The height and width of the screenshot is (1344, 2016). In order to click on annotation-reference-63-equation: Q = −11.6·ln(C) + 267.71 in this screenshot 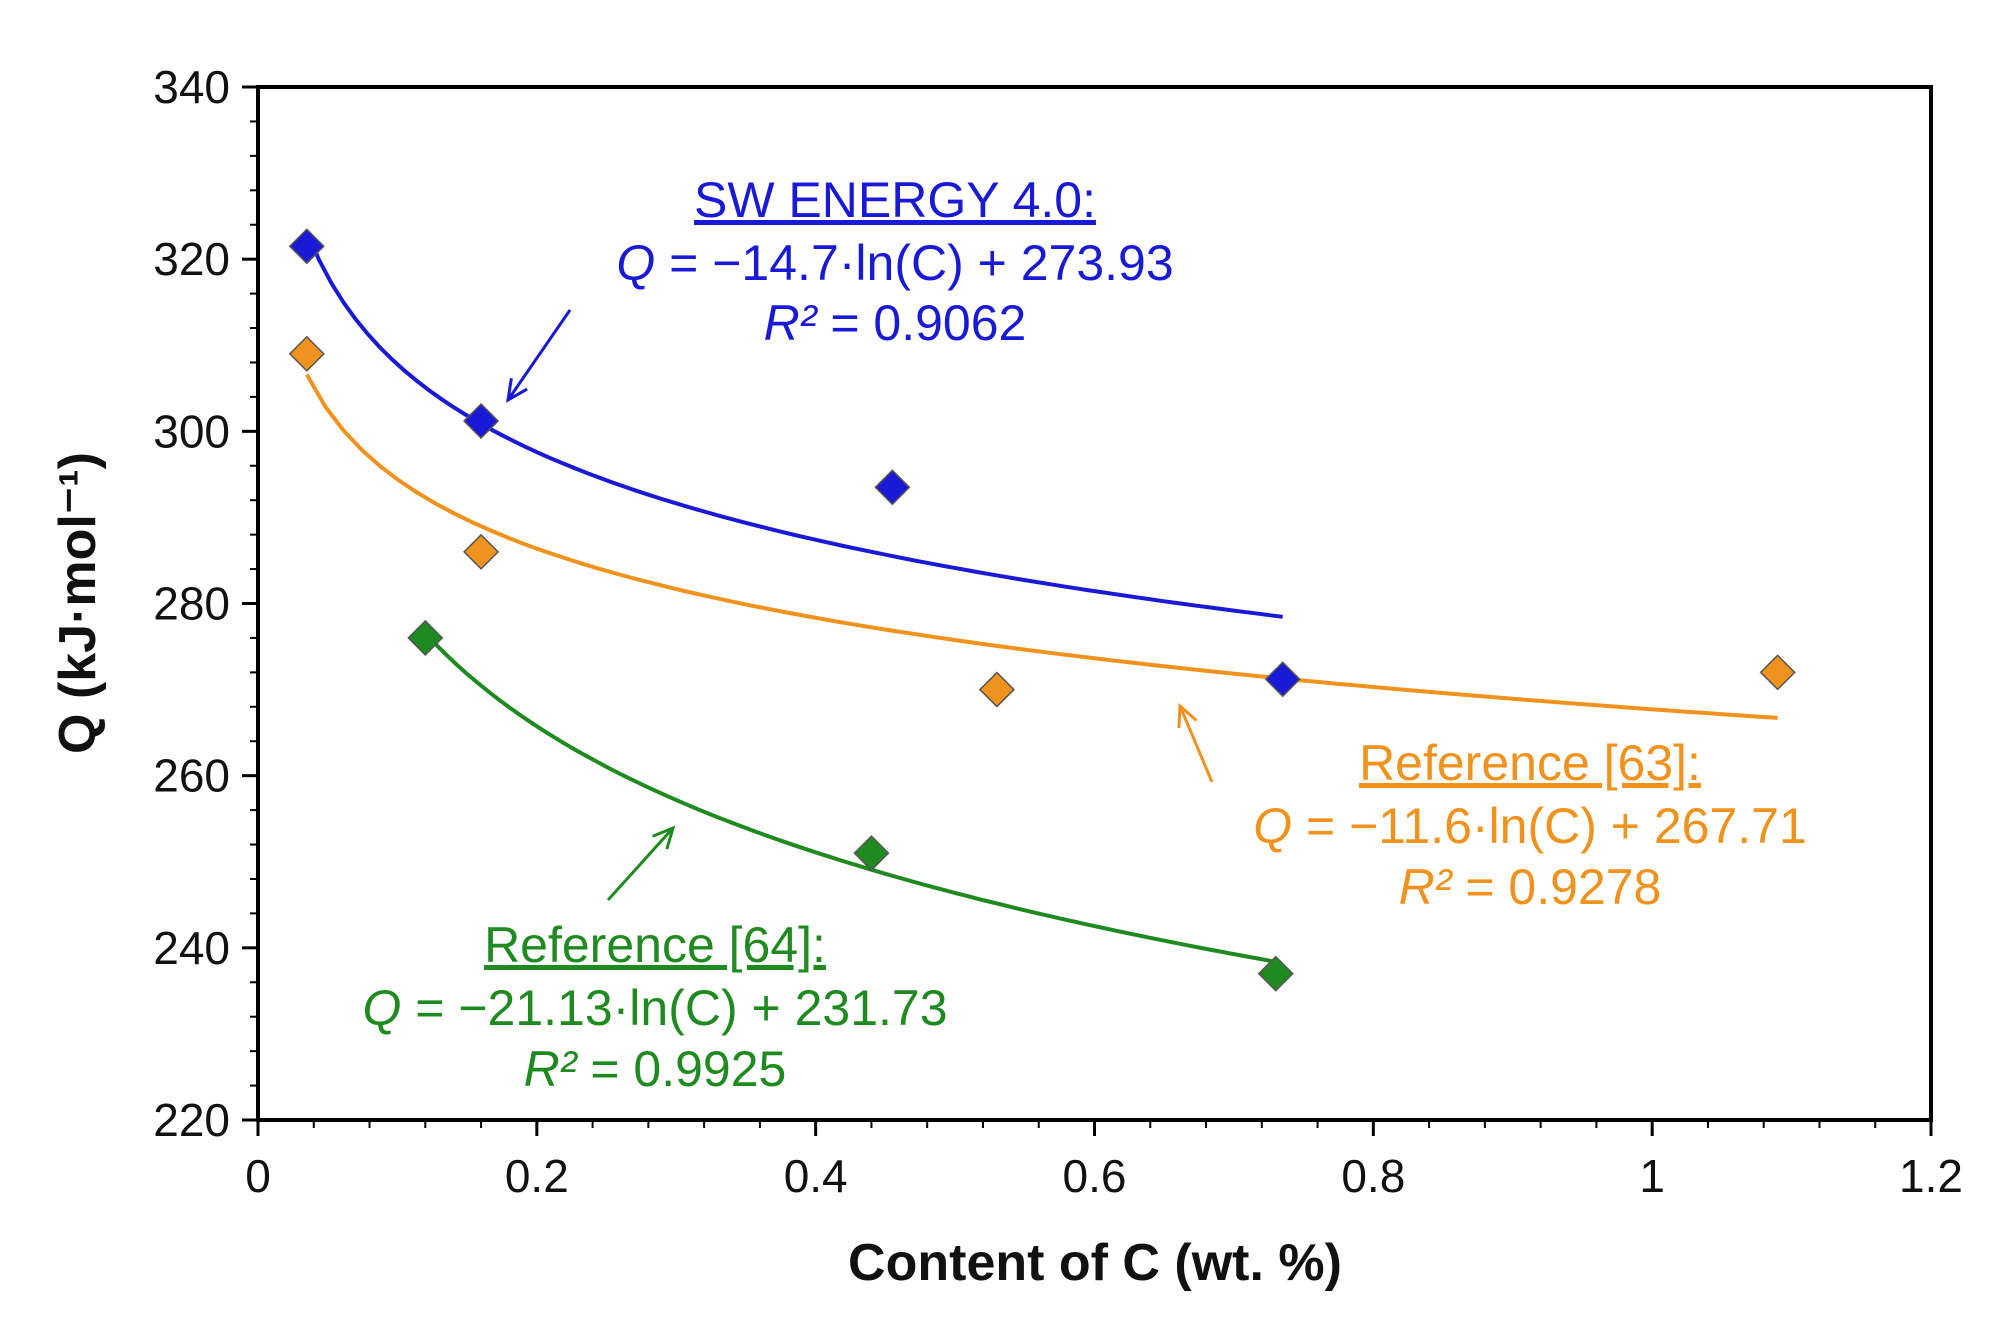, I will do `click(1530, 826)`.